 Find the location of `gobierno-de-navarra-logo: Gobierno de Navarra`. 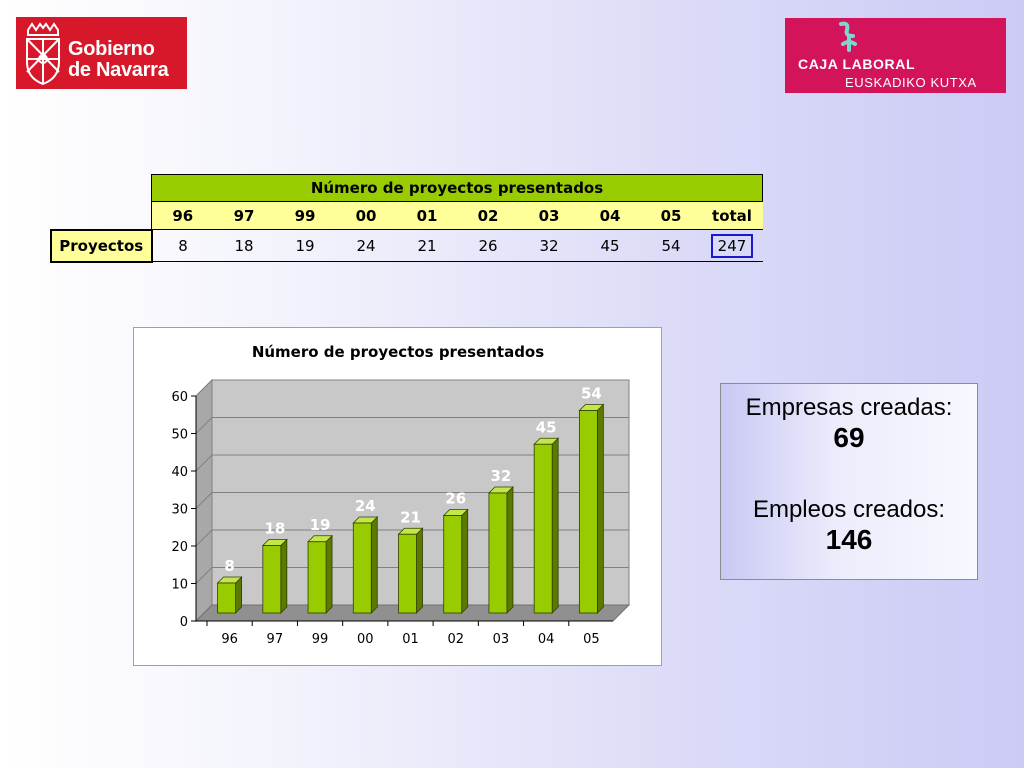

gobierno-de-navarra-logo: Gobierno de Navarra is located at coordinates (101, 53).